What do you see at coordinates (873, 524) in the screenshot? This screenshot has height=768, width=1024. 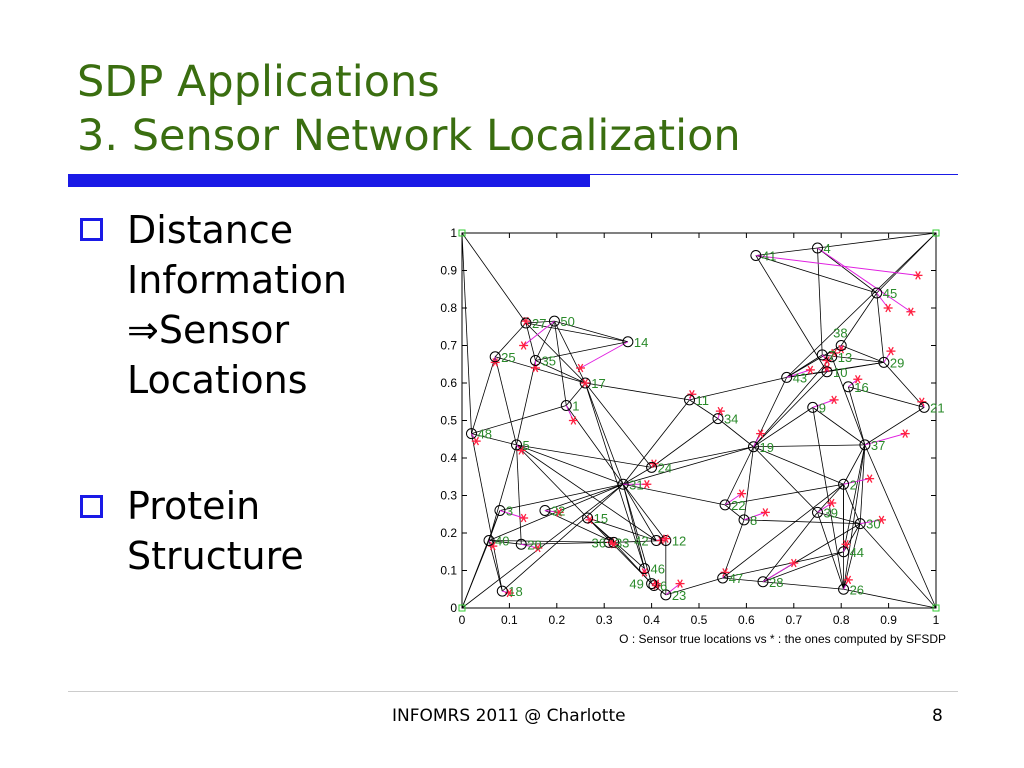 I see `sensor-label: 30` at bounding box center [873, 524].